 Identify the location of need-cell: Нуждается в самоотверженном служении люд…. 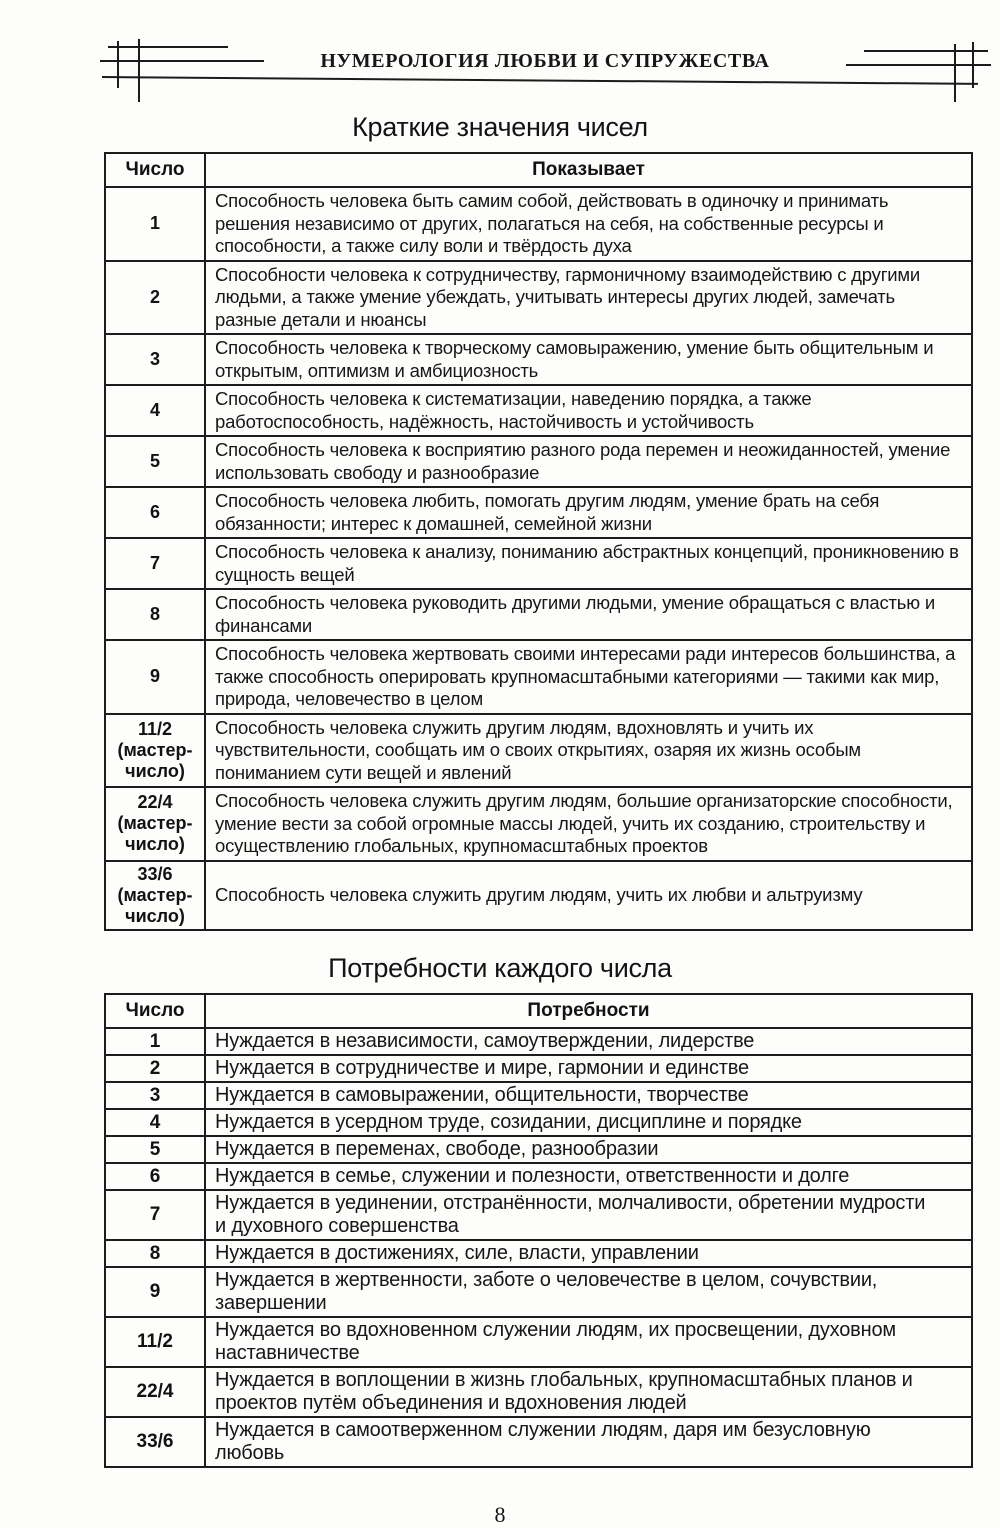
(588, 1441).